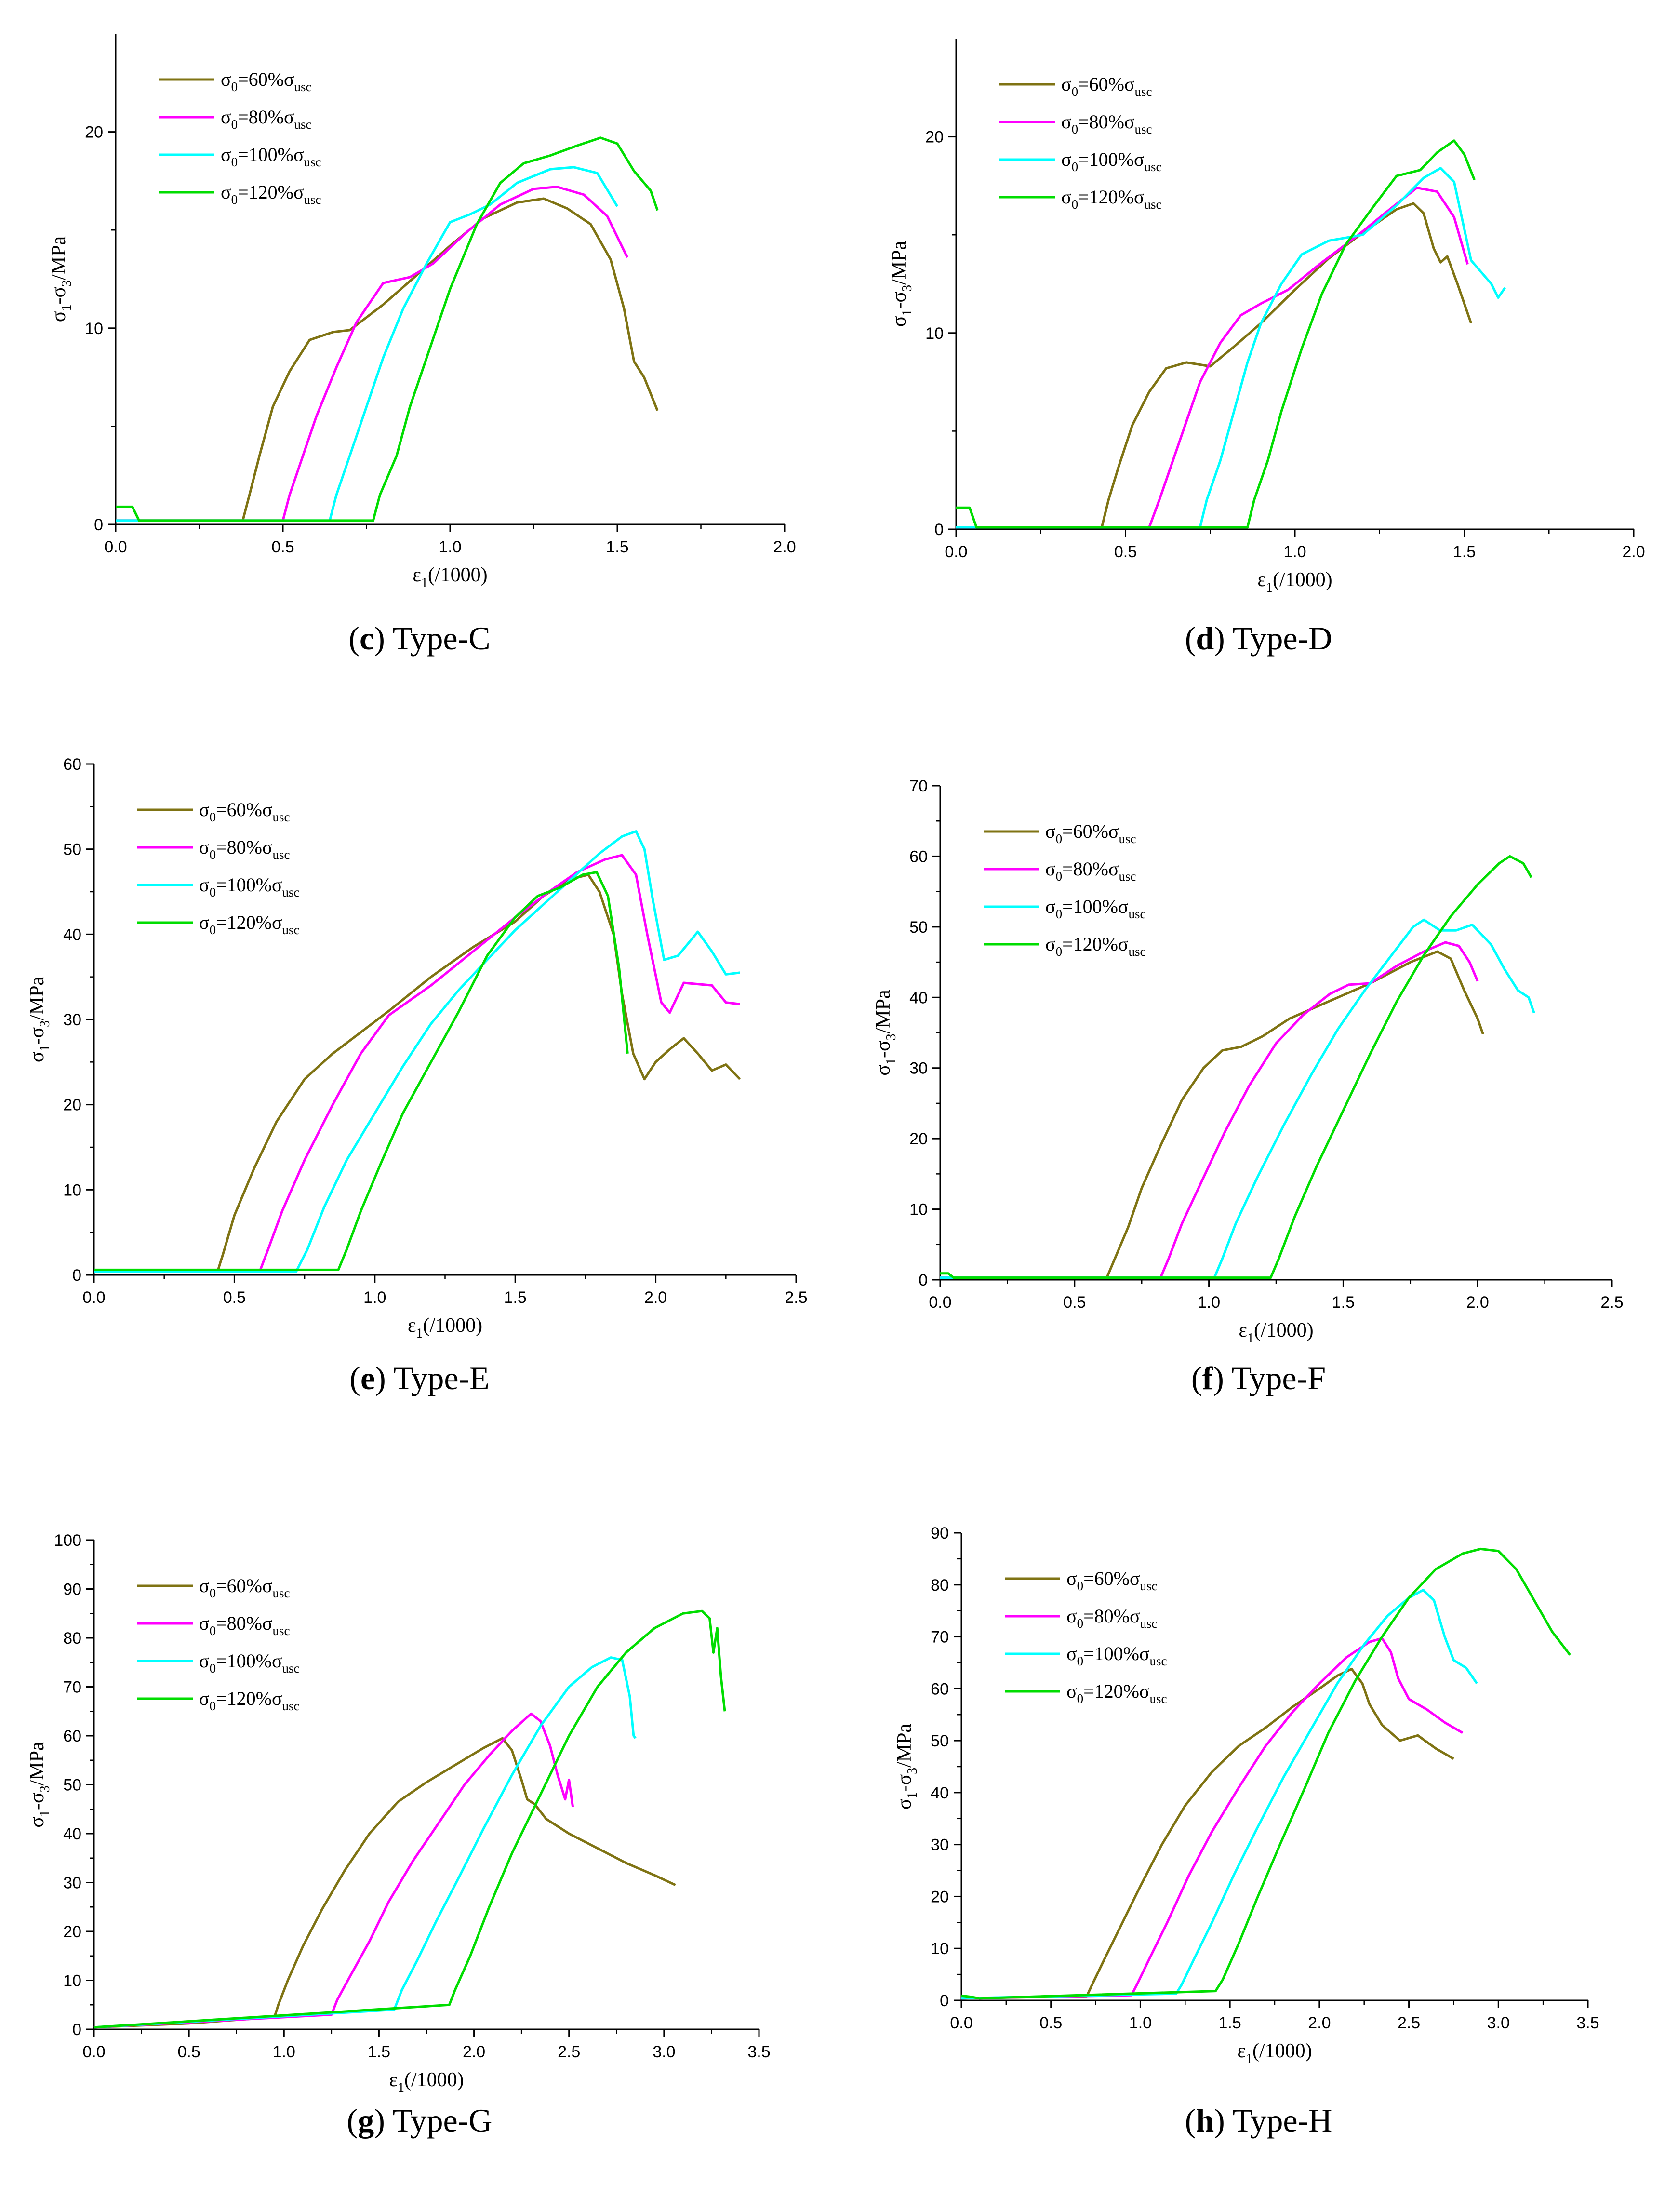 The image size is (1678, 2212). I want to click on panel-caption-c: (c) Type-C, so click(419, 639).